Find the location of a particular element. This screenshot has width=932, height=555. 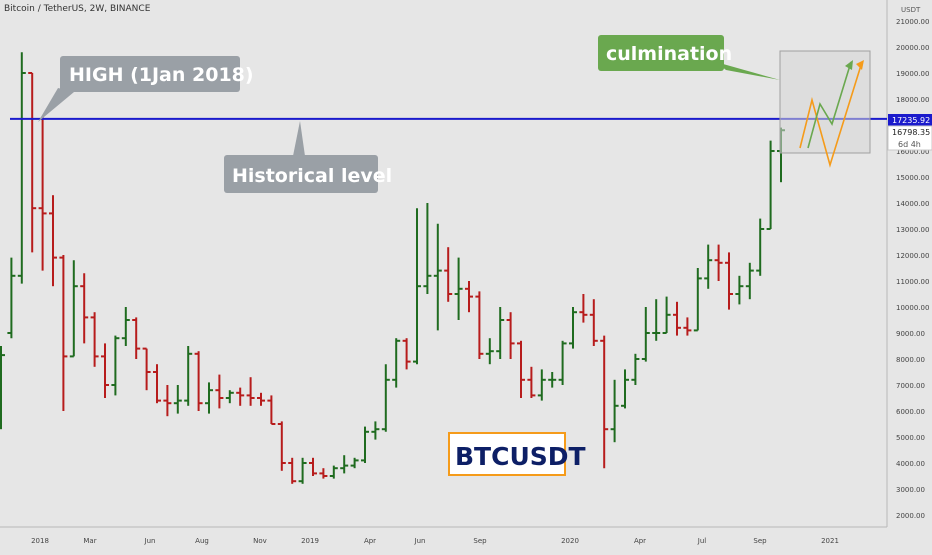

level-callout: Historical level is located at coordinates (308, 157).